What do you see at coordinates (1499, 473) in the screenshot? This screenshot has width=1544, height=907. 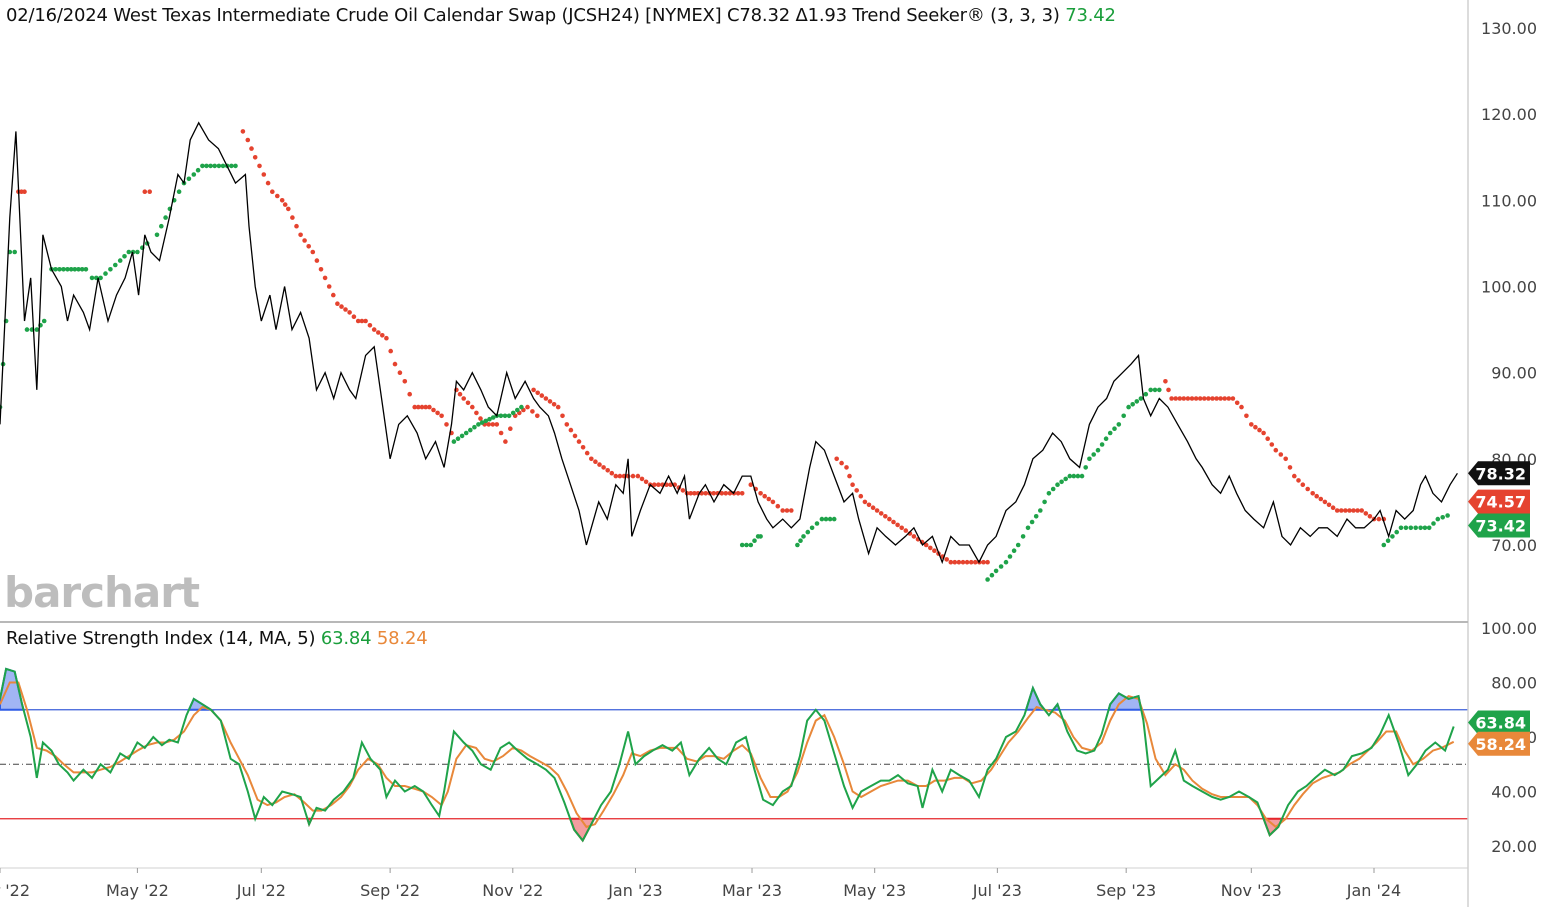 I see `price-label-box` at bounding box center [1499, 473].